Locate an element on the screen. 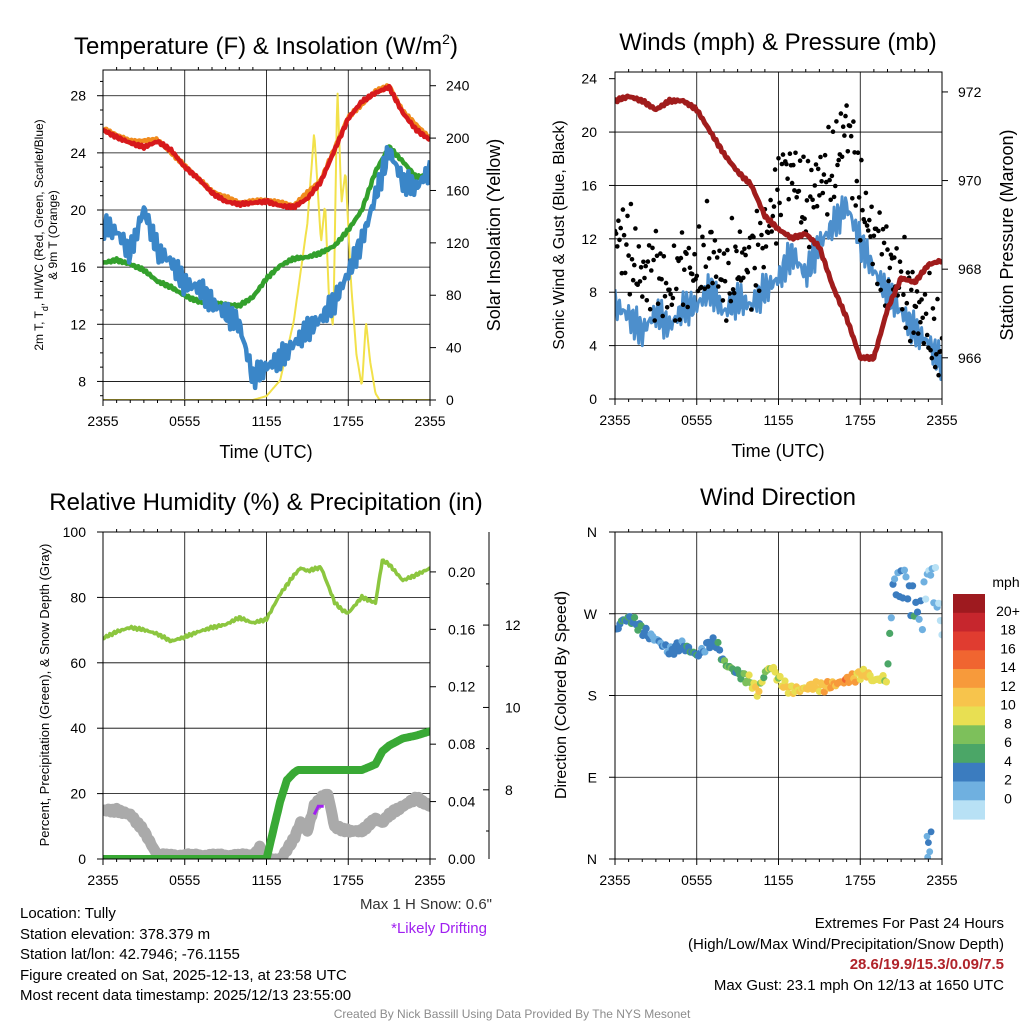 This screenshot has height=1024, width=1024. y3-tick-label: 8 is located at coordinates (509, 790).